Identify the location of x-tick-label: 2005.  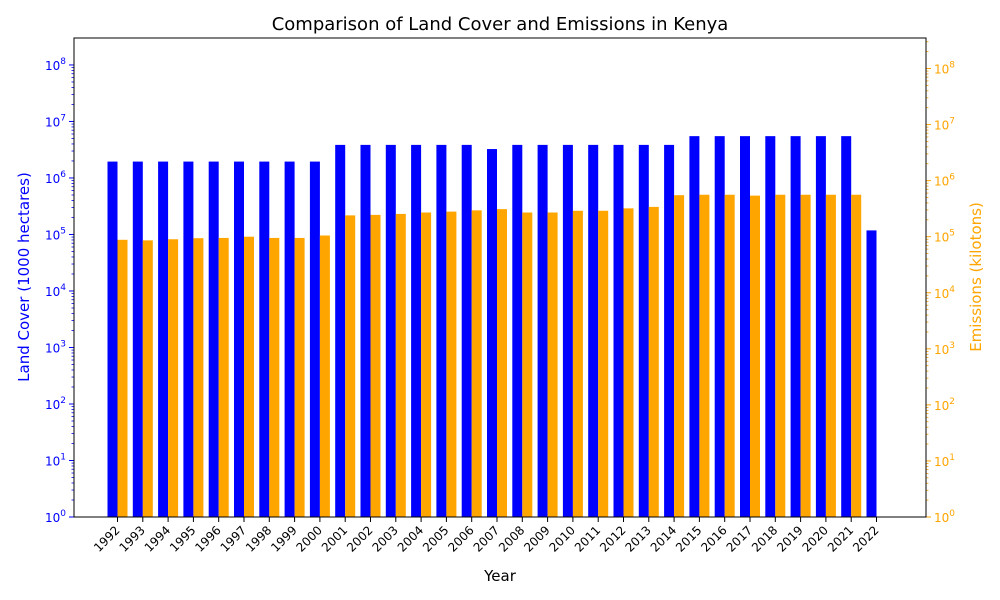
(435, 538).